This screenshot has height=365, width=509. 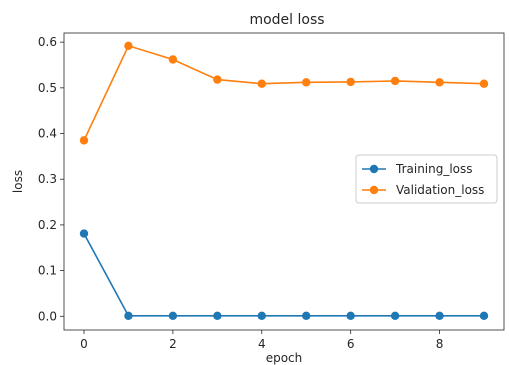 I want to click on x-tick-label: 0, so click(x=84, y=344).